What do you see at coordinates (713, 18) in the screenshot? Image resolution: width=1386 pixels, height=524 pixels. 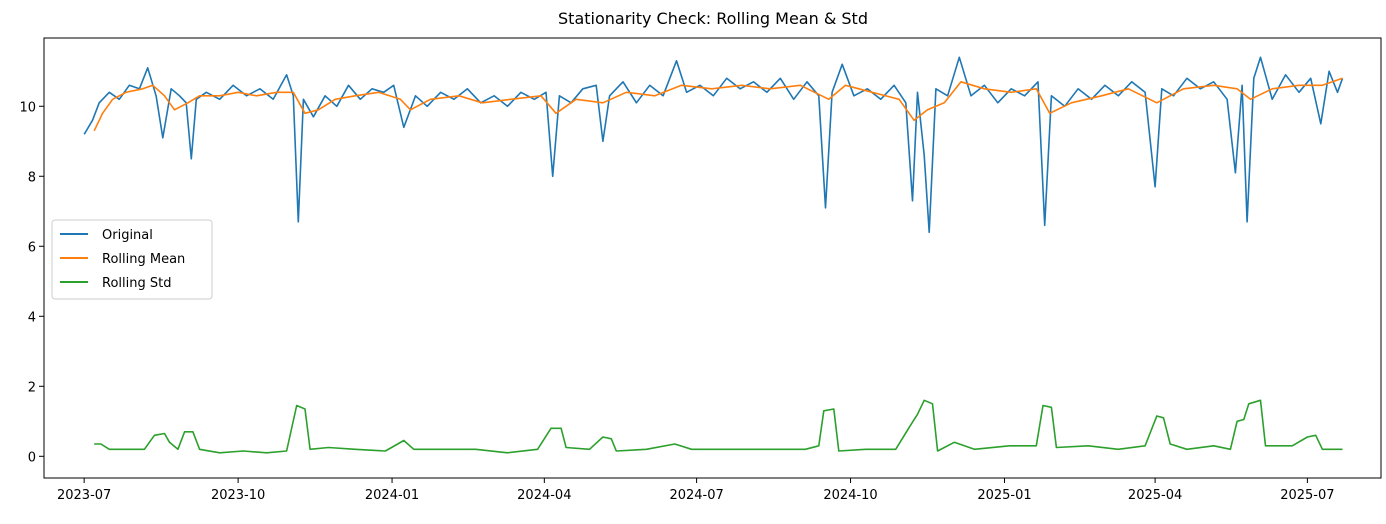 I see `chart-title: Stationarity Check: Rolling Mean & Std` at bounding box center [713, 18].